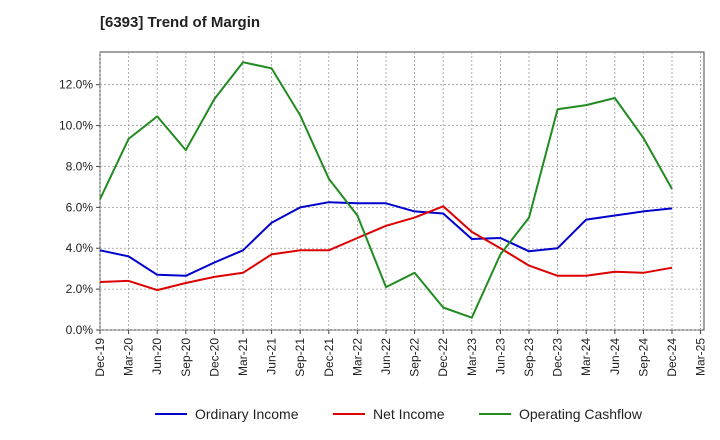 This screenshot has width=720, height=440. What do you see at coordinates (180, 22) in the screenshot?
I see `chart-title: [6393] Trend of Margin` at bounding box center [180, 22].